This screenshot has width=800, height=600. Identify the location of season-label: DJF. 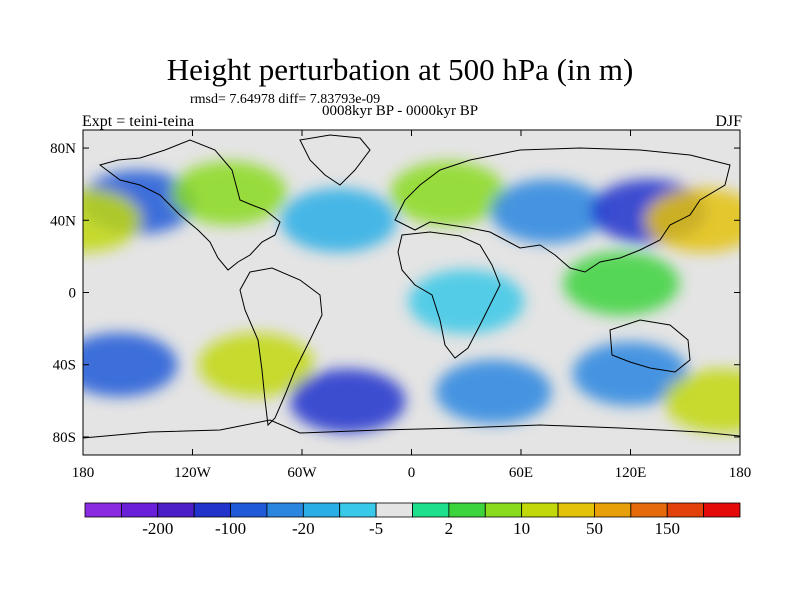
(728, 121).